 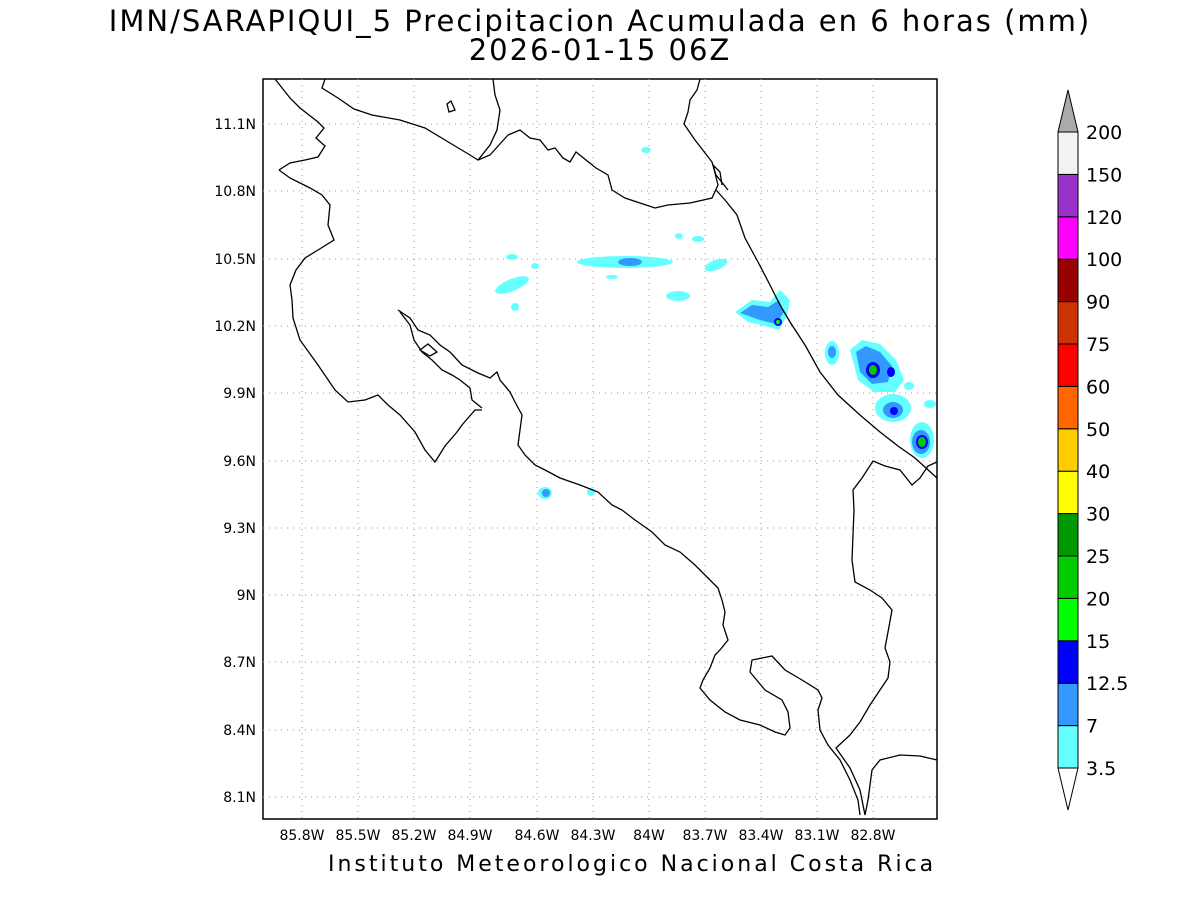 I want to click on precipitation-field, so click(x=715, y=323).